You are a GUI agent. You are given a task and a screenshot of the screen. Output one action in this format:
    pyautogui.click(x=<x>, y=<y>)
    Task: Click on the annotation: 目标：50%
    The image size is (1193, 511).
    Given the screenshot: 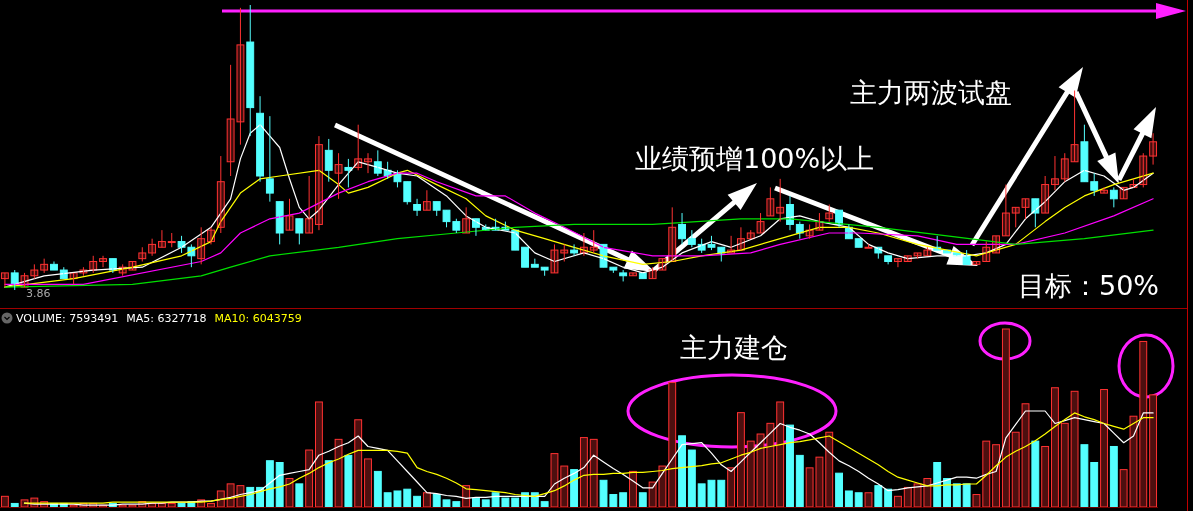 What is the action you would take?
    pyautogui.click(x=1089, y=285)
    